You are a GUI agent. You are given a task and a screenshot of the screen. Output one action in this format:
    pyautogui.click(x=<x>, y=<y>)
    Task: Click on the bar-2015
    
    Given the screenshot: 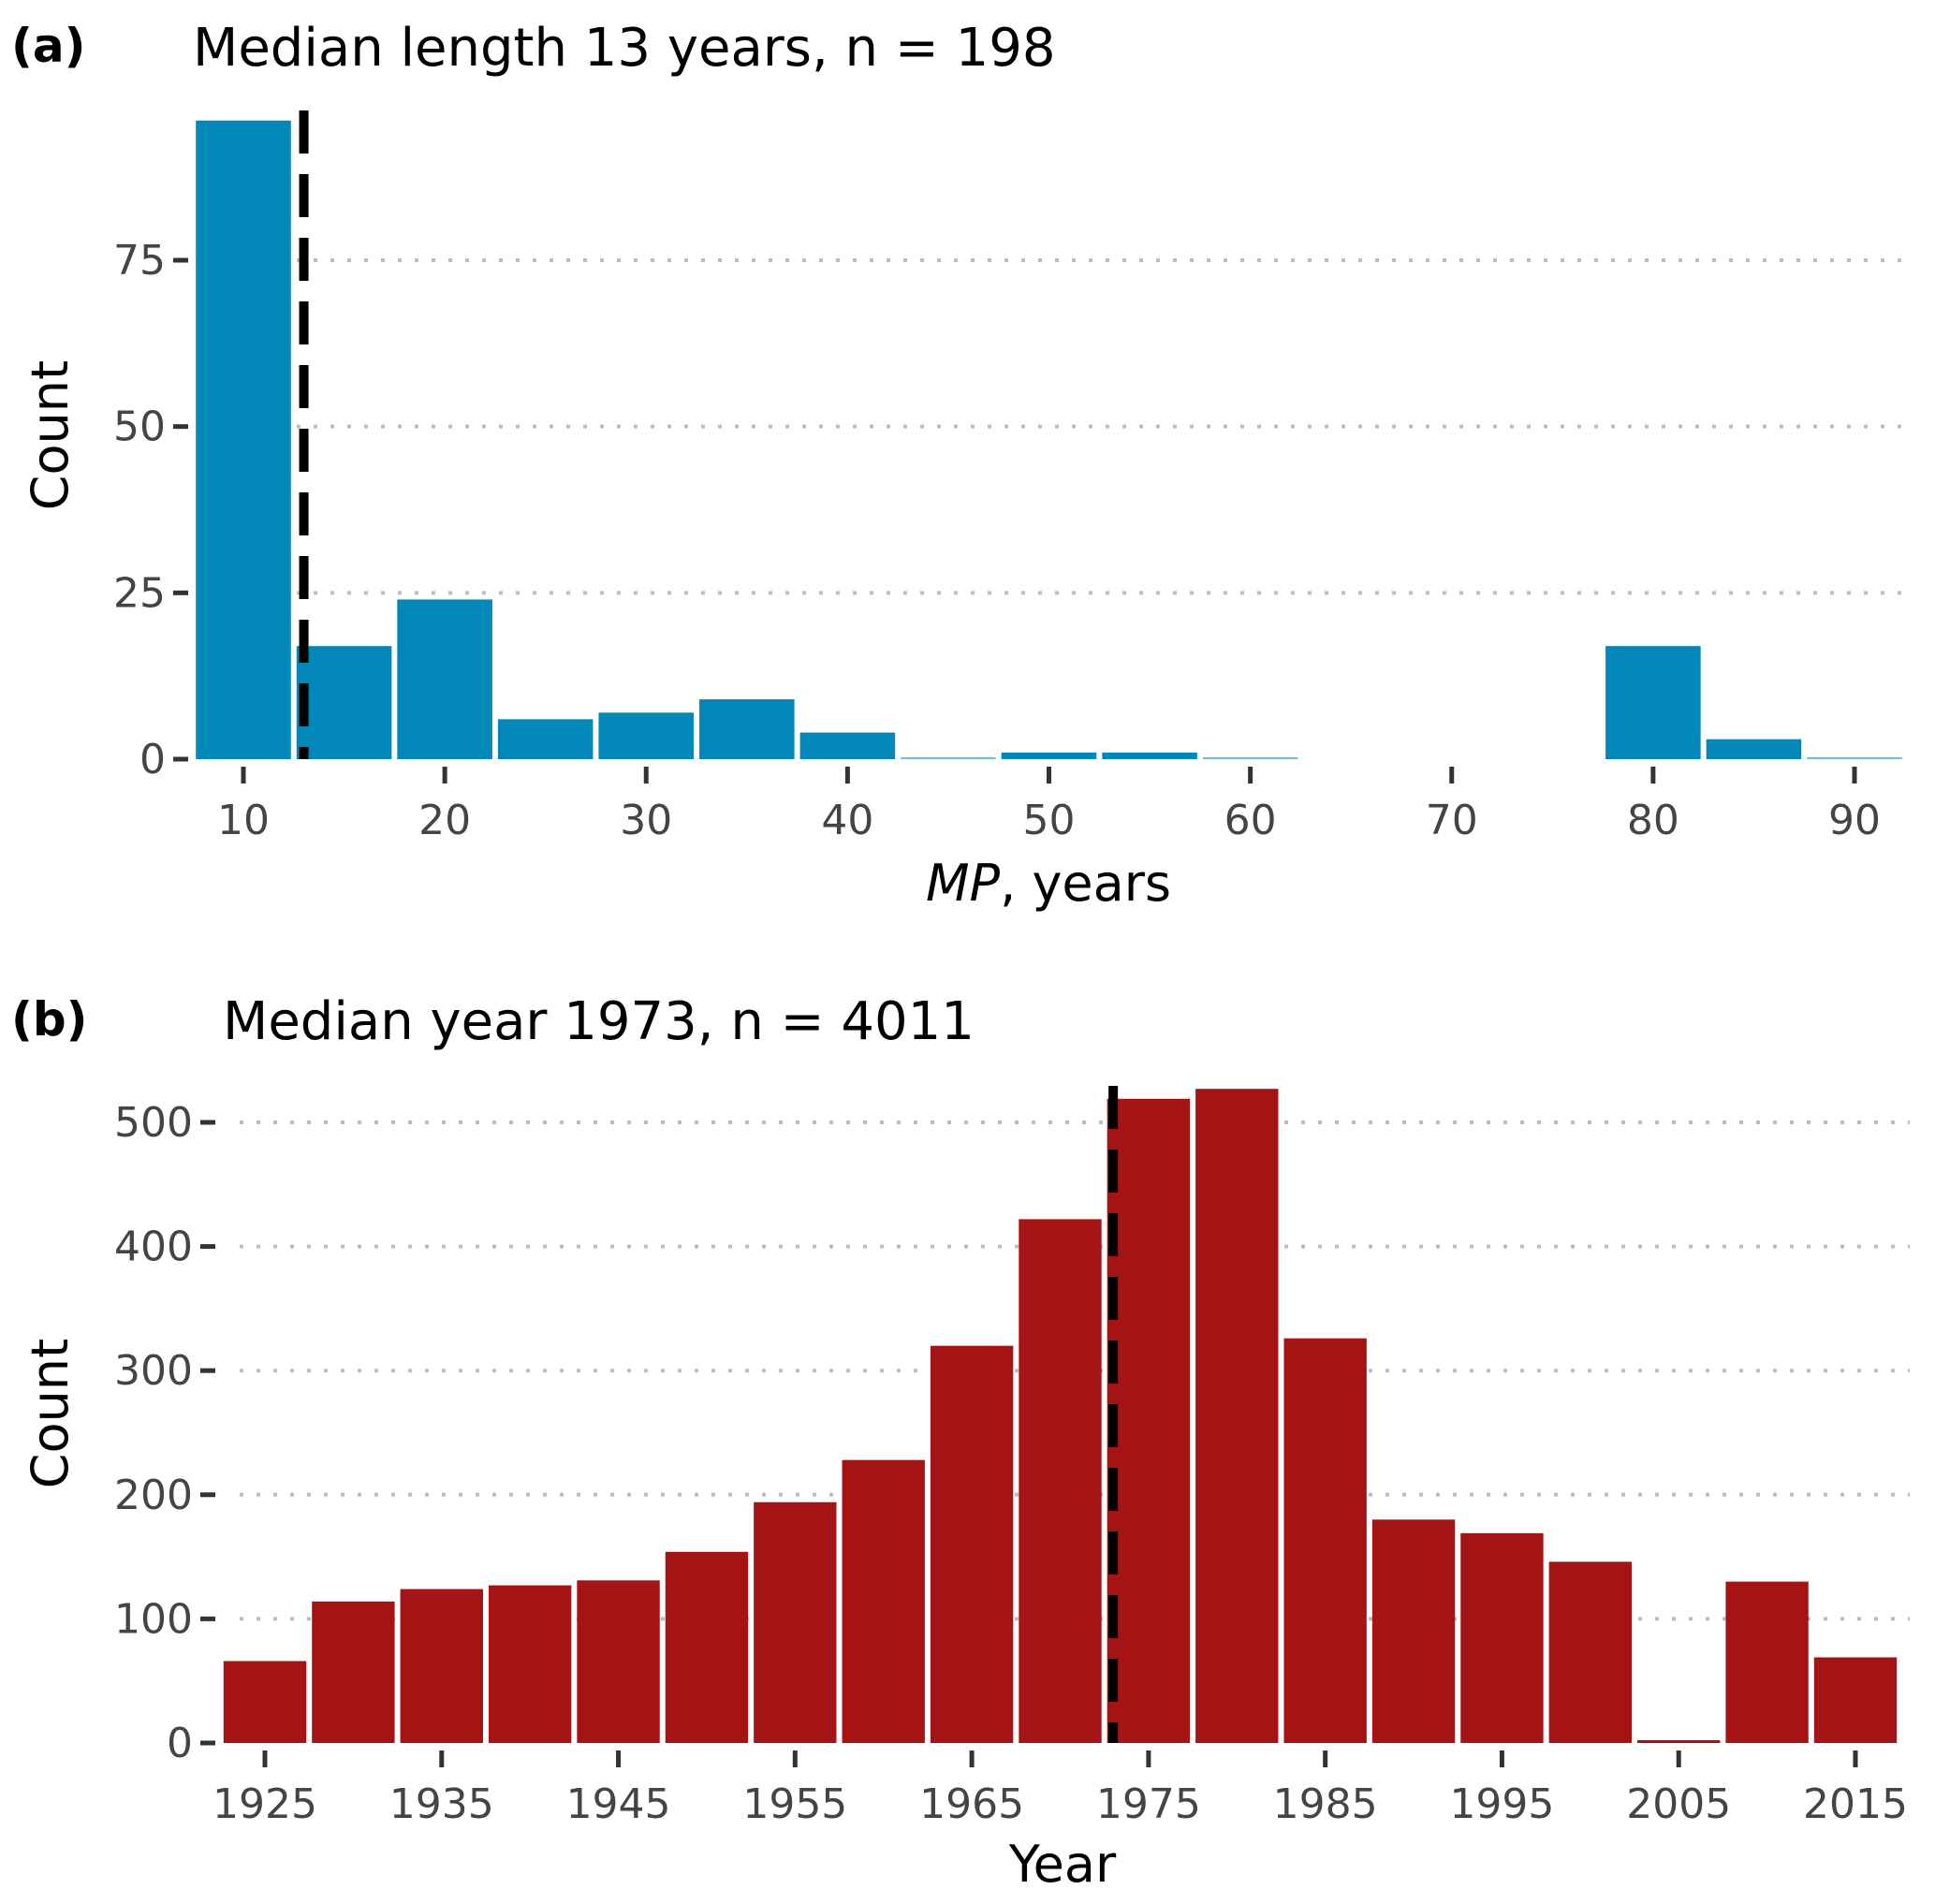 What is the action you would take?
    pyautogui.click(x=1855, y=1700)
    